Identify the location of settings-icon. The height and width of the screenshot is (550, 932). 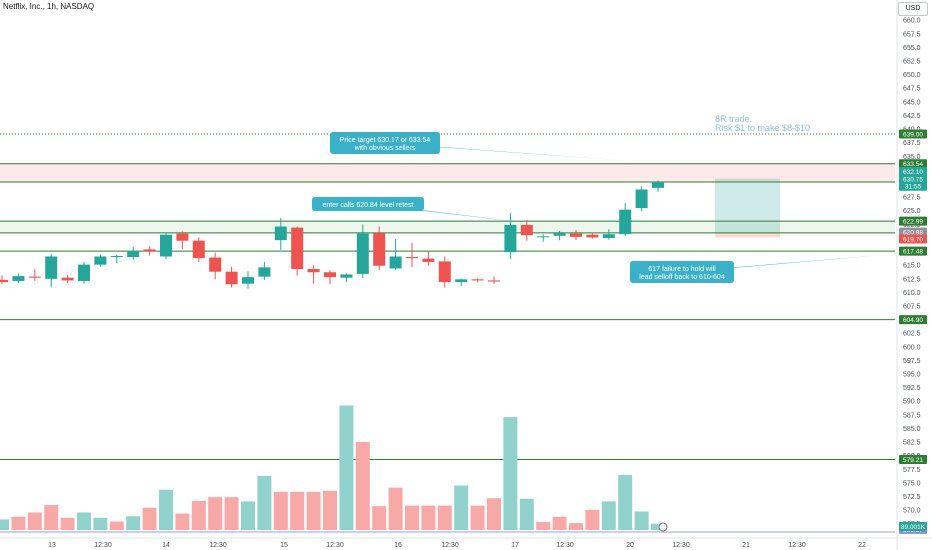
(663, 527).